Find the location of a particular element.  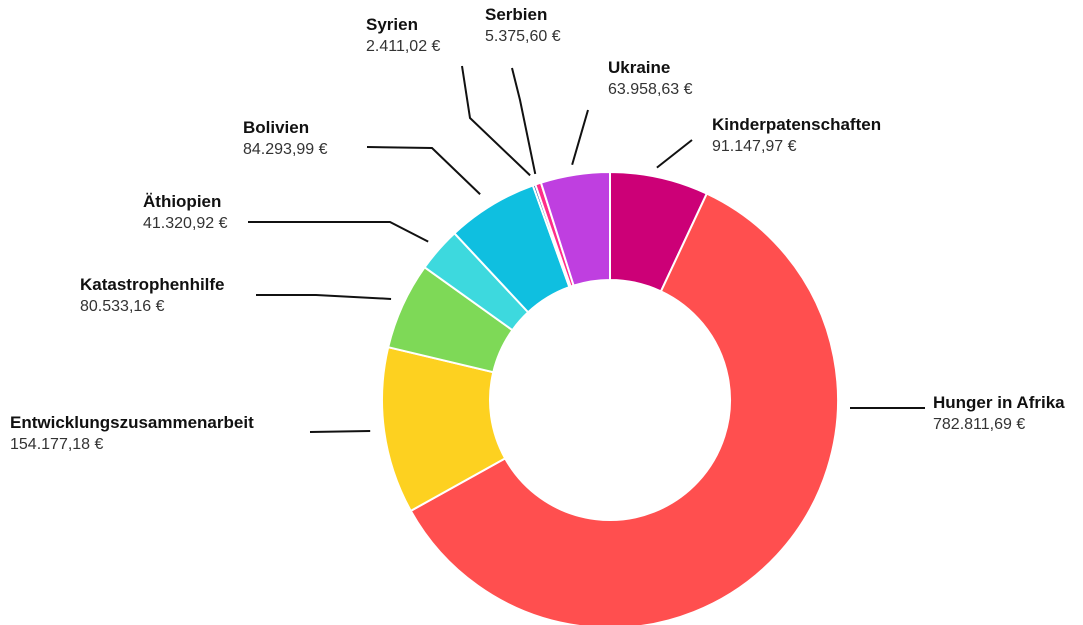

slice-label: Syrien is located at coordinates (392, 24).